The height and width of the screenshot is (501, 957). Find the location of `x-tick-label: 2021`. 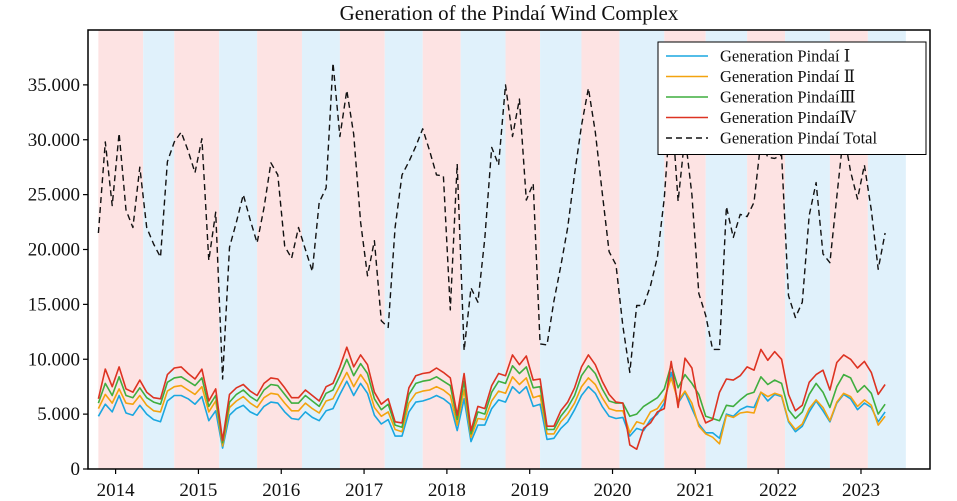

x-tick-label: 2021 is located at coordinates (695, 490).